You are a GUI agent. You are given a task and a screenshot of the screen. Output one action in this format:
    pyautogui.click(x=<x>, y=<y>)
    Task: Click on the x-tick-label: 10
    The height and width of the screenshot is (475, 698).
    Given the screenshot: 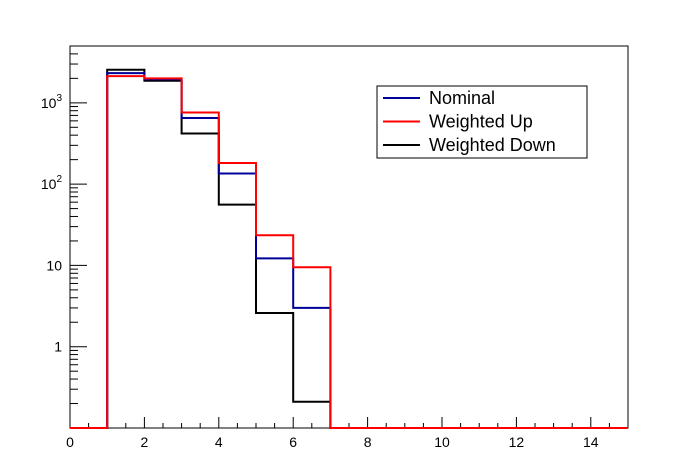 What is the action you would take?
    pyautogui.click(x=442, y=442)
    